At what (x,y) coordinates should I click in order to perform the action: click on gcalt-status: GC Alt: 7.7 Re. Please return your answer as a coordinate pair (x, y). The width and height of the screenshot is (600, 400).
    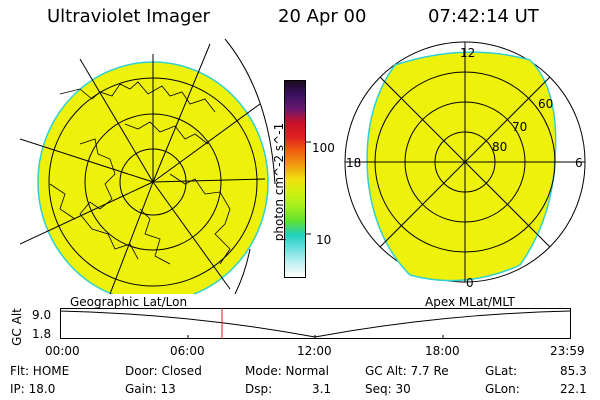
    Looking at the image, I should click on (407, 371).